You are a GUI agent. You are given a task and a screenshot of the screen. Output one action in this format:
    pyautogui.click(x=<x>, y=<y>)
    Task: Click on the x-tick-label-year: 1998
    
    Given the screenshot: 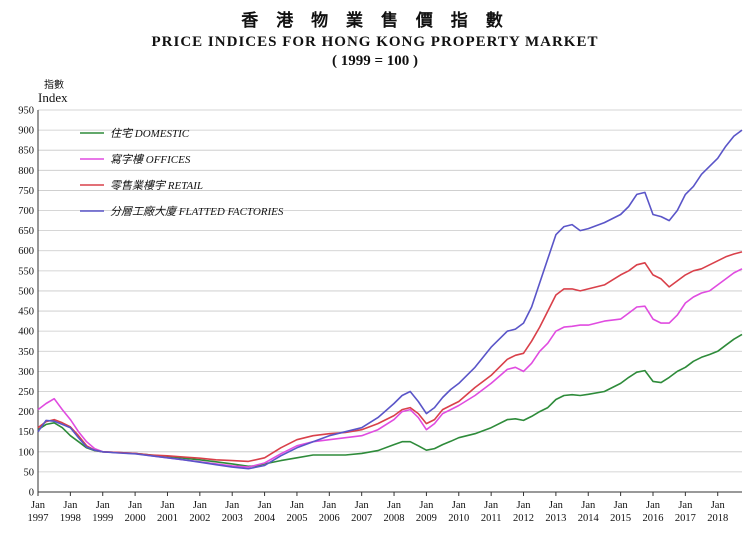 What is the action you would take?
    pyautogui.click(x=70, y=518)
    